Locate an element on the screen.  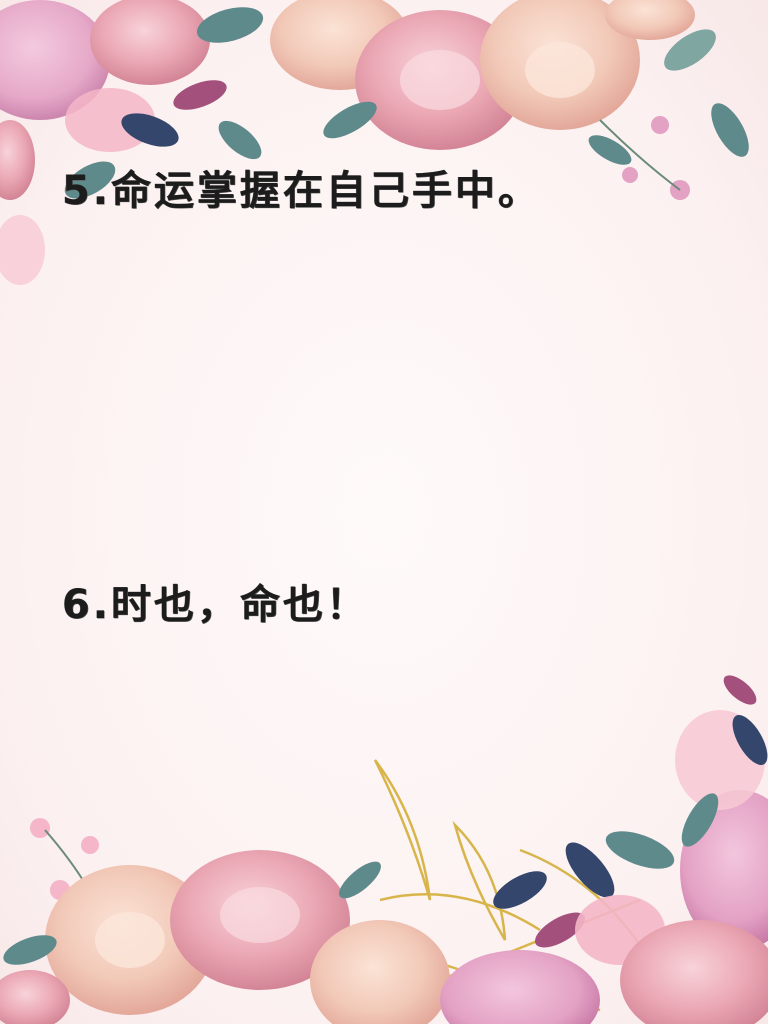
text-line-5: 5.命运掌握在自己手中。 is located at coordinates (302, 191).